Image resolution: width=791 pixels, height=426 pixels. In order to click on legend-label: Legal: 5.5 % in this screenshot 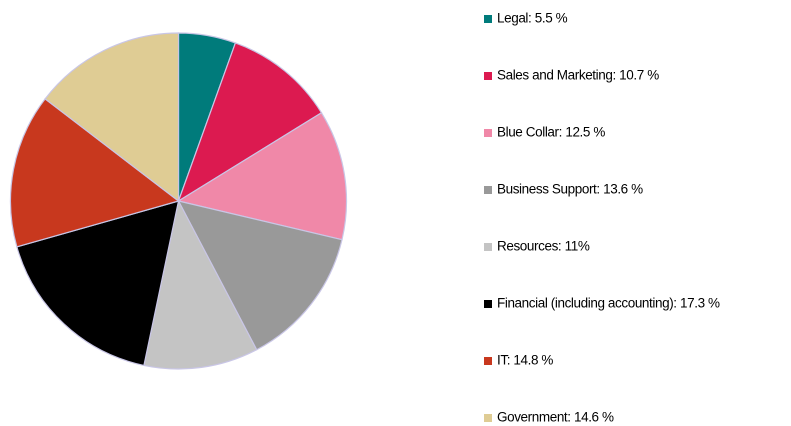, I will do `click(532, 18)`.